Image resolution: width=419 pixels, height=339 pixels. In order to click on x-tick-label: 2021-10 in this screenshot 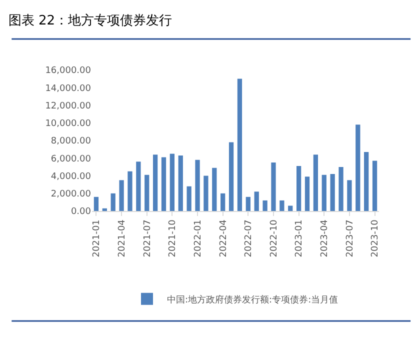, I will do `click(173, 238)`.